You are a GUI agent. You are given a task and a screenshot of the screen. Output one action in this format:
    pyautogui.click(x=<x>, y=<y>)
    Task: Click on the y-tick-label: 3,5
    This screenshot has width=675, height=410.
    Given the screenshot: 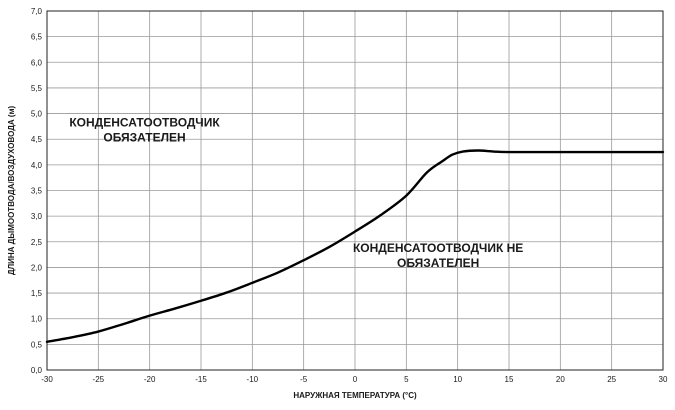 What is the action you would take?
    pyautogui.click(x=37, y=191)
    